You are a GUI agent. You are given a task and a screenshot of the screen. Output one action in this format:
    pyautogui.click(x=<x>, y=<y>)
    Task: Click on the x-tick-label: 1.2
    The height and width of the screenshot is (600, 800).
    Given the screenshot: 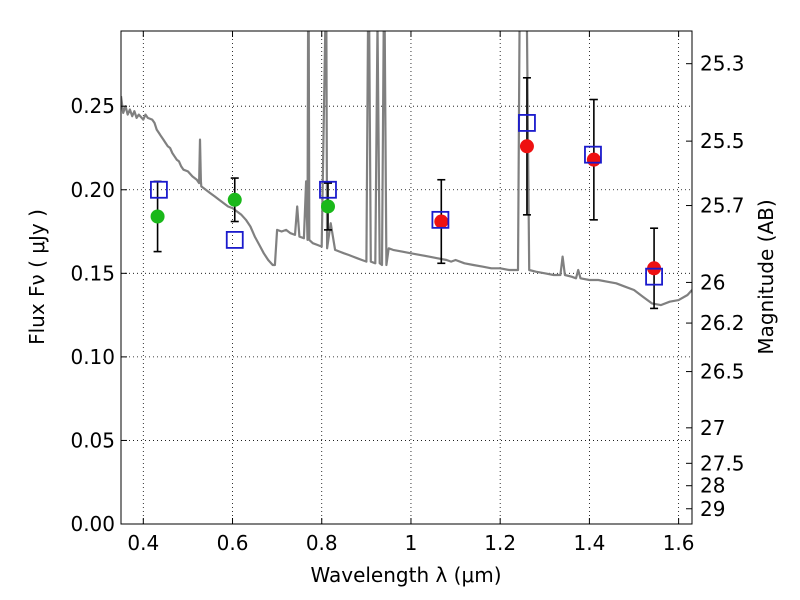 What is the action you would take?
    pyautogui.click(x=500, y=543)
    